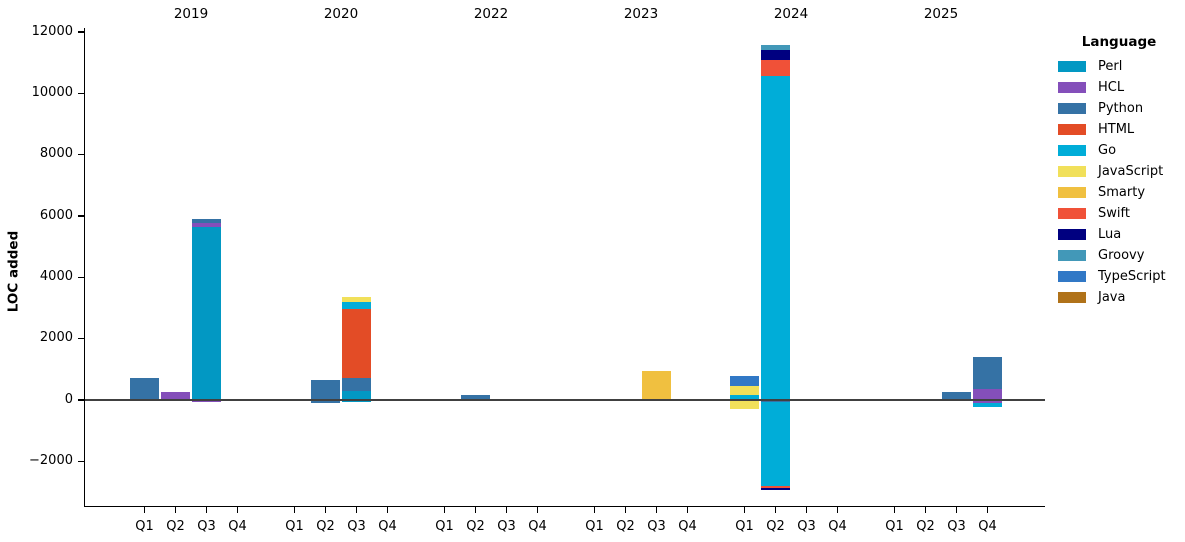  I want to click on y-axis-spine, so click(84, 267).